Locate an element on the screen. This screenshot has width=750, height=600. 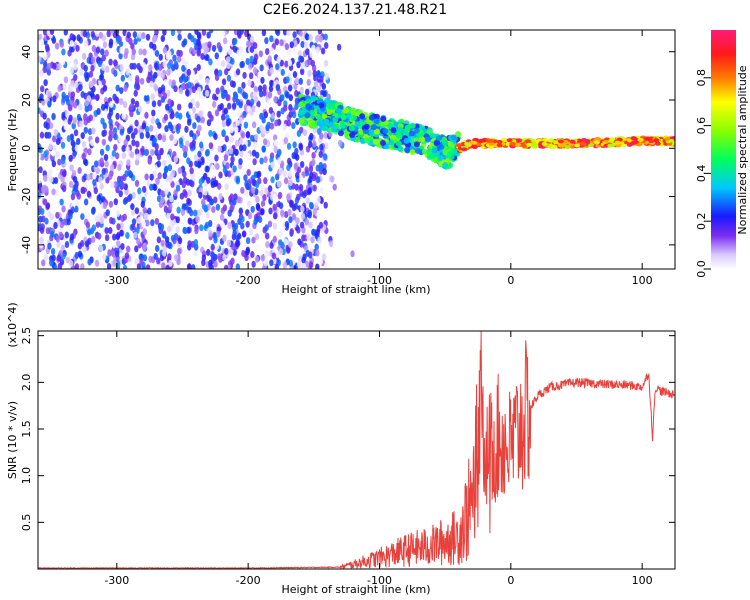
snr-xtick-label: -300 is located at coordinates (116, 580).